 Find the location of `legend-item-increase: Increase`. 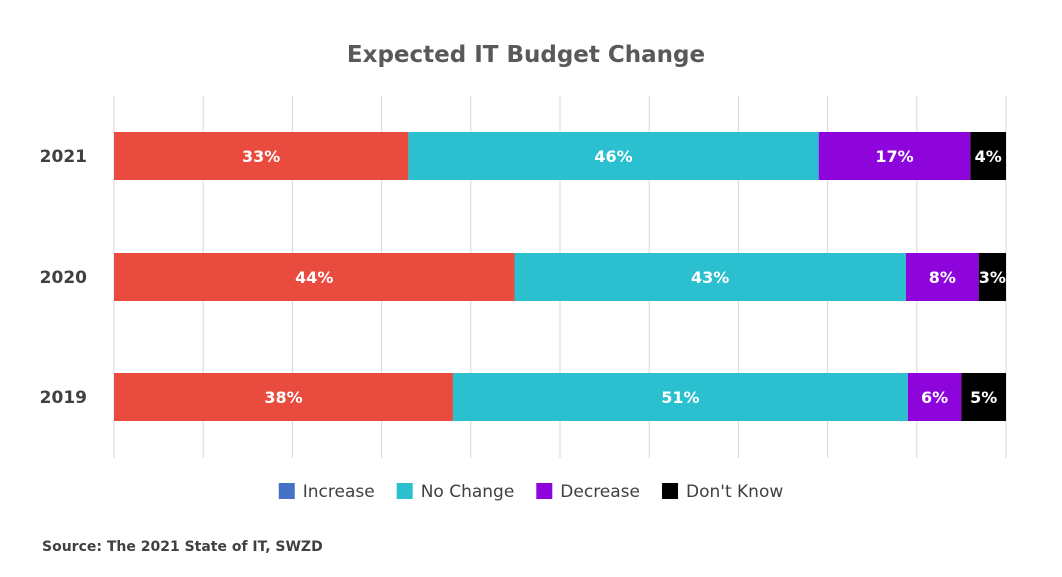

legend-item-increase: Increase is located at coordinates (326, 492).